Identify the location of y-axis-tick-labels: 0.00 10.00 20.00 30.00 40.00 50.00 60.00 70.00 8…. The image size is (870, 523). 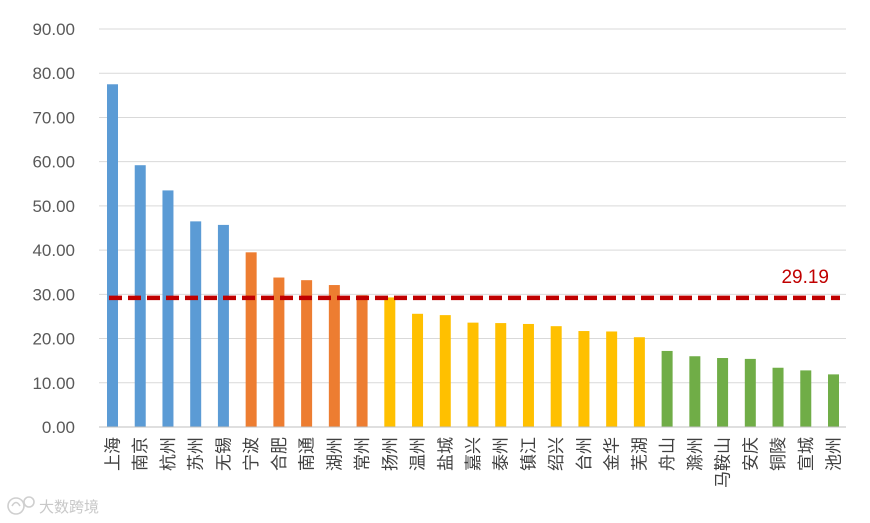
(53, 228).